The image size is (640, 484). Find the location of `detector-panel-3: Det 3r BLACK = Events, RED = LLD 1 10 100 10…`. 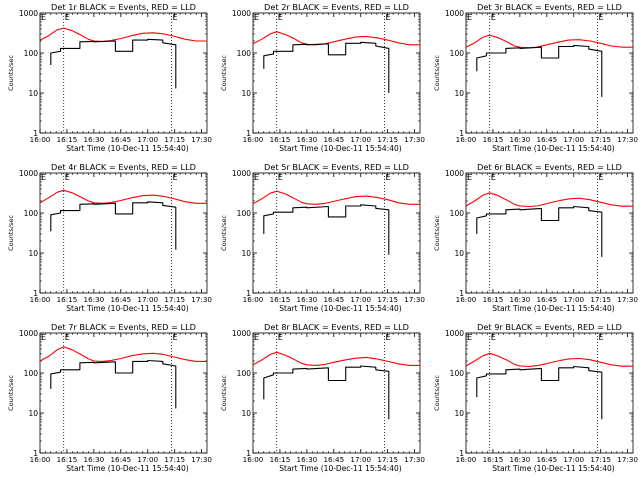

detector-panel-3: Det 3r BLACK = Events, RED = LLD 1 10 100 10… is located at coordinates (532, 80).